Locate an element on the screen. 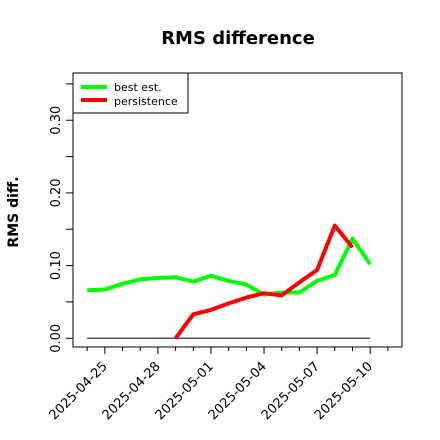 This screenshot has height=440, width=440. legend-label-best-est: best est. is located at coordinates (138, 87).